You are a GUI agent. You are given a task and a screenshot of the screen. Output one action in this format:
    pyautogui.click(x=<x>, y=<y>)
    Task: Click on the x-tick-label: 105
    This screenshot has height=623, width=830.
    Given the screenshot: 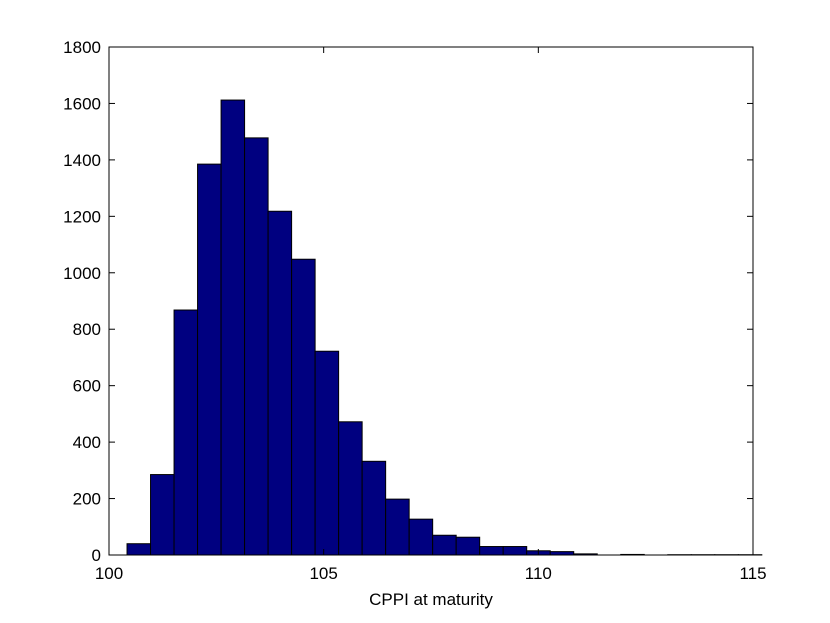 What is the action you would take?
    pyautogui.click(x=323, y=573)
    